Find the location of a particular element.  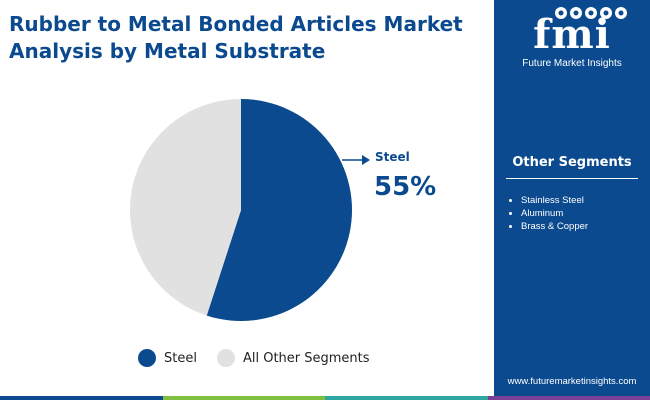

legend-item-other: All Other Segments is located at coordinates (293, 358).